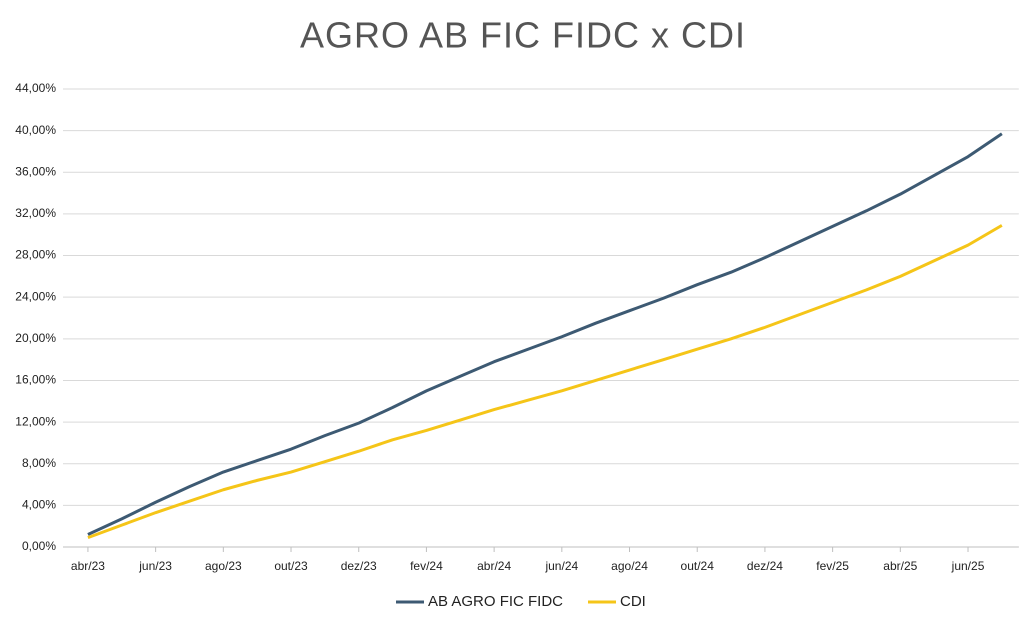  What do you see at coordinates (35, 88) in the screenshot?
I see `y-tick-label: 44,00%` at bounding box center [35, 88].